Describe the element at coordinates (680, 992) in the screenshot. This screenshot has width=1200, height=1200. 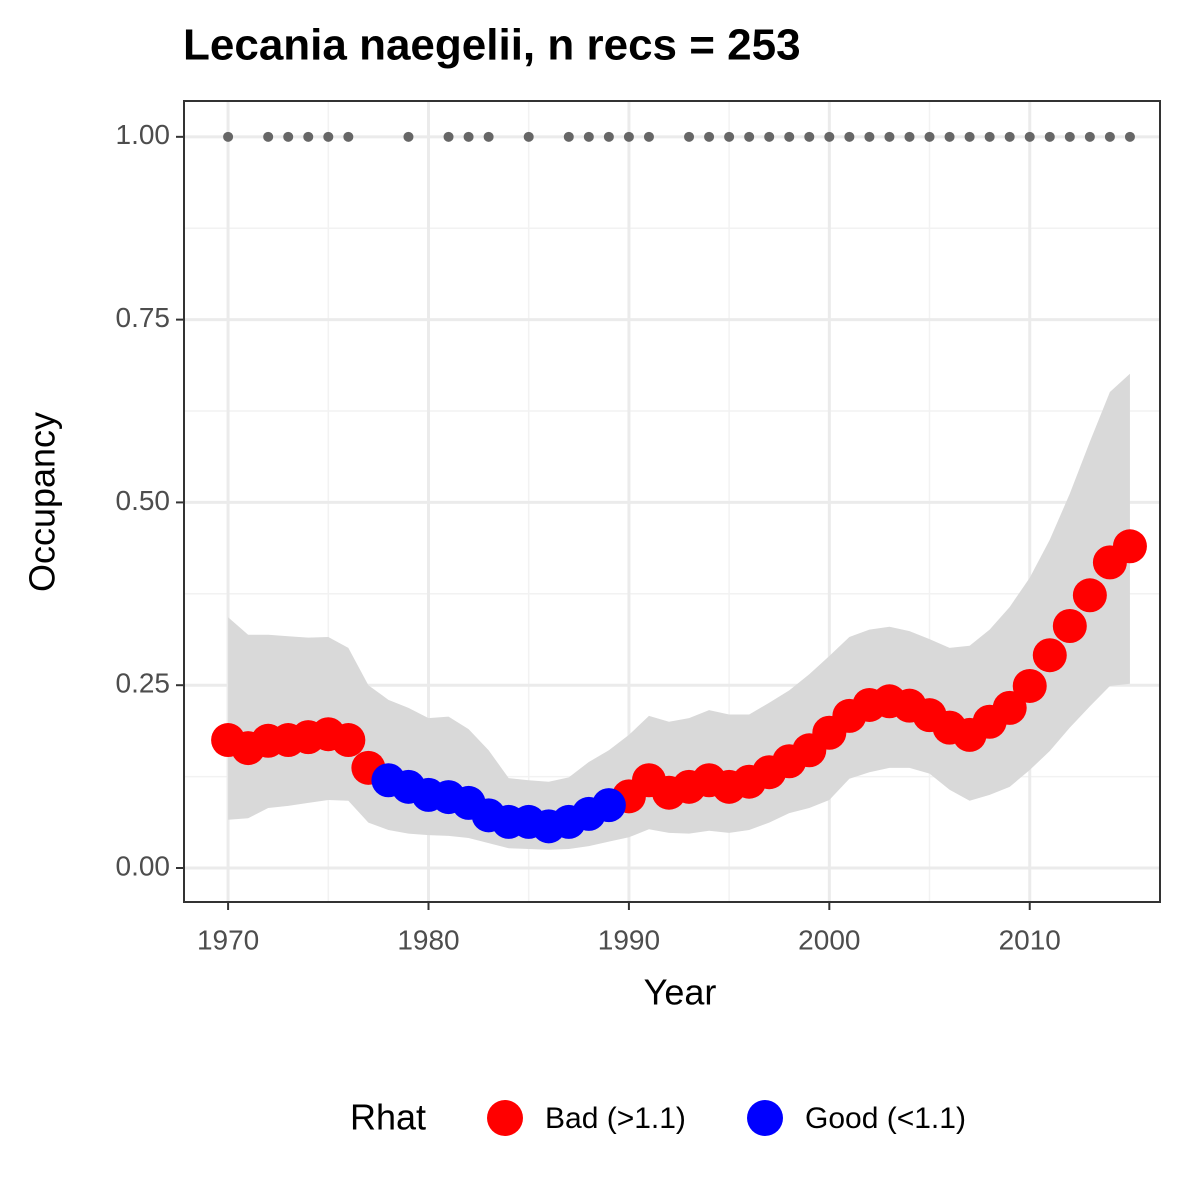
I see `x-axis-label: Year` at that location.